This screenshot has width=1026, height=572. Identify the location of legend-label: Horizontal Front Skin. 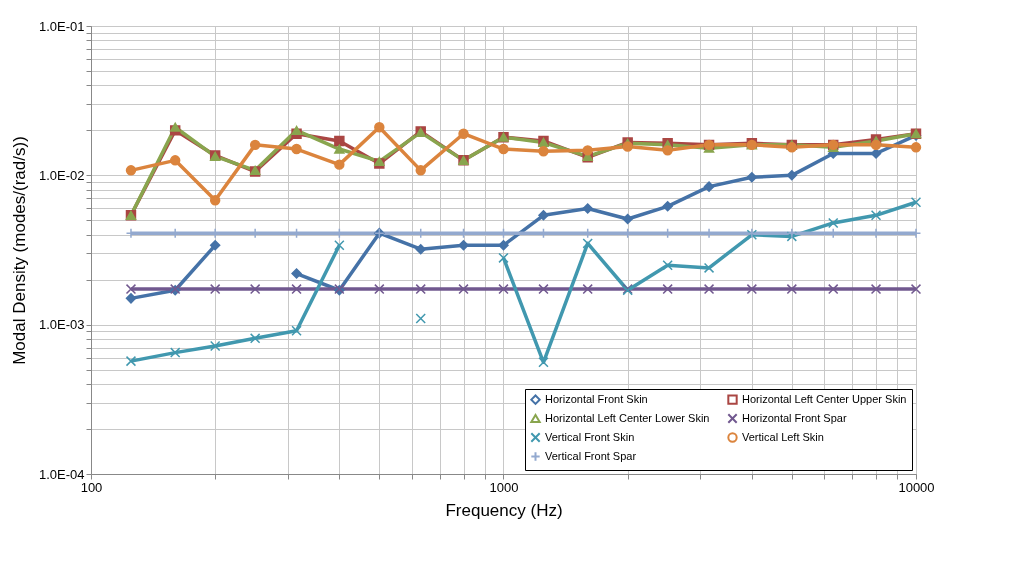
(596, 398).